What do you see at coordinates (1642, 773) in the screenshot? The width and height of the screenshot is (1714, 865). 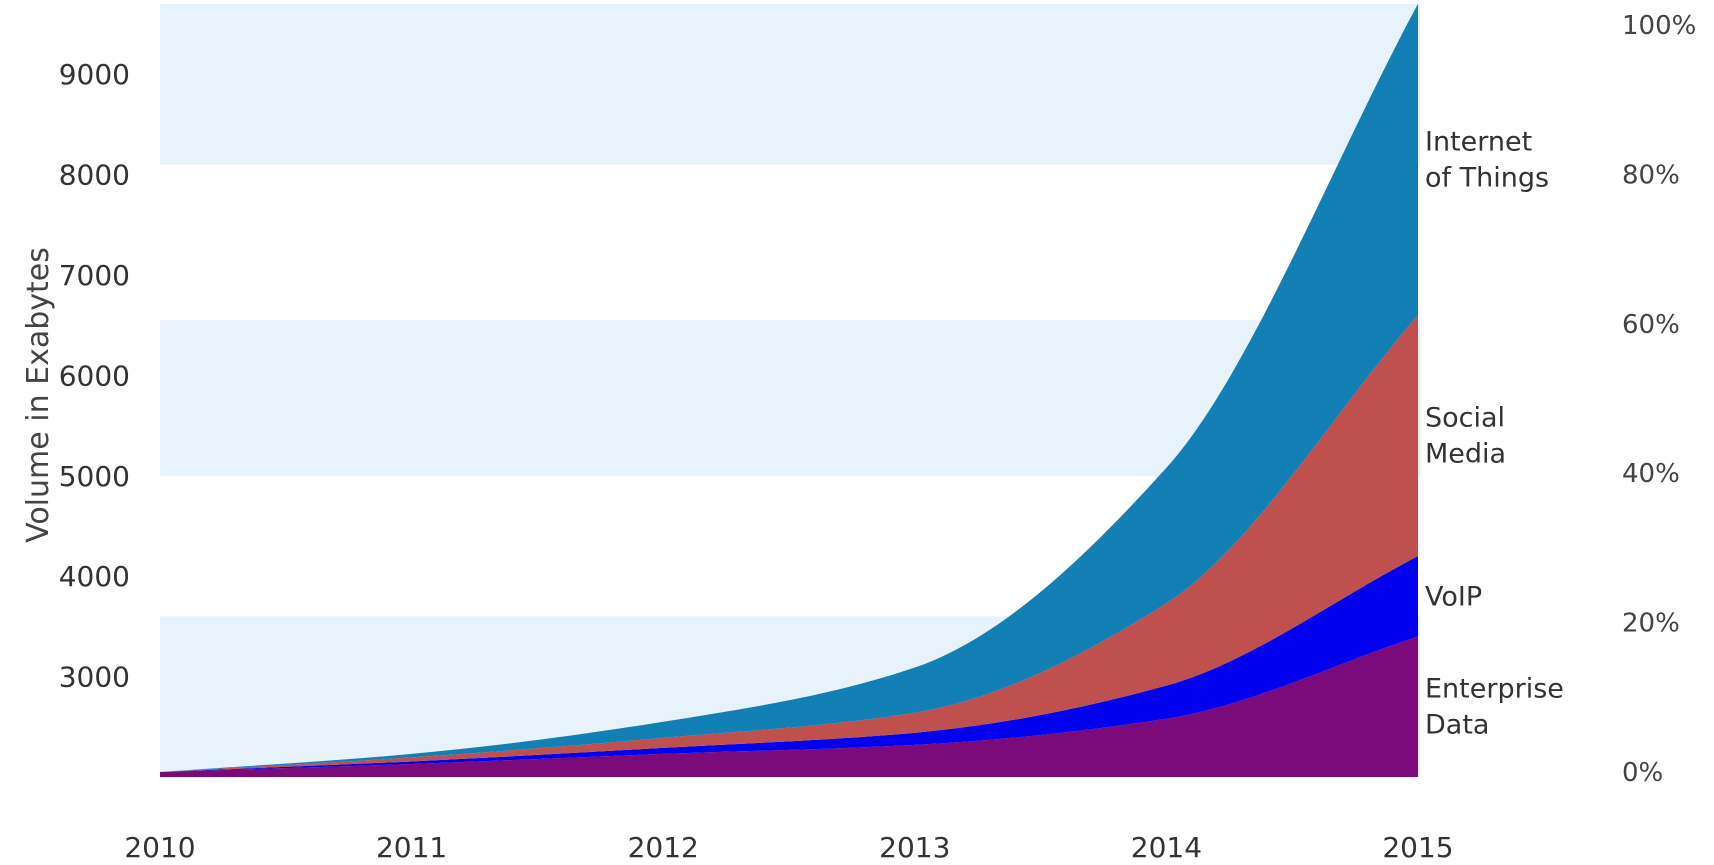 I see `y2-tick-label: 0%` at bounding box center [1642, 773].